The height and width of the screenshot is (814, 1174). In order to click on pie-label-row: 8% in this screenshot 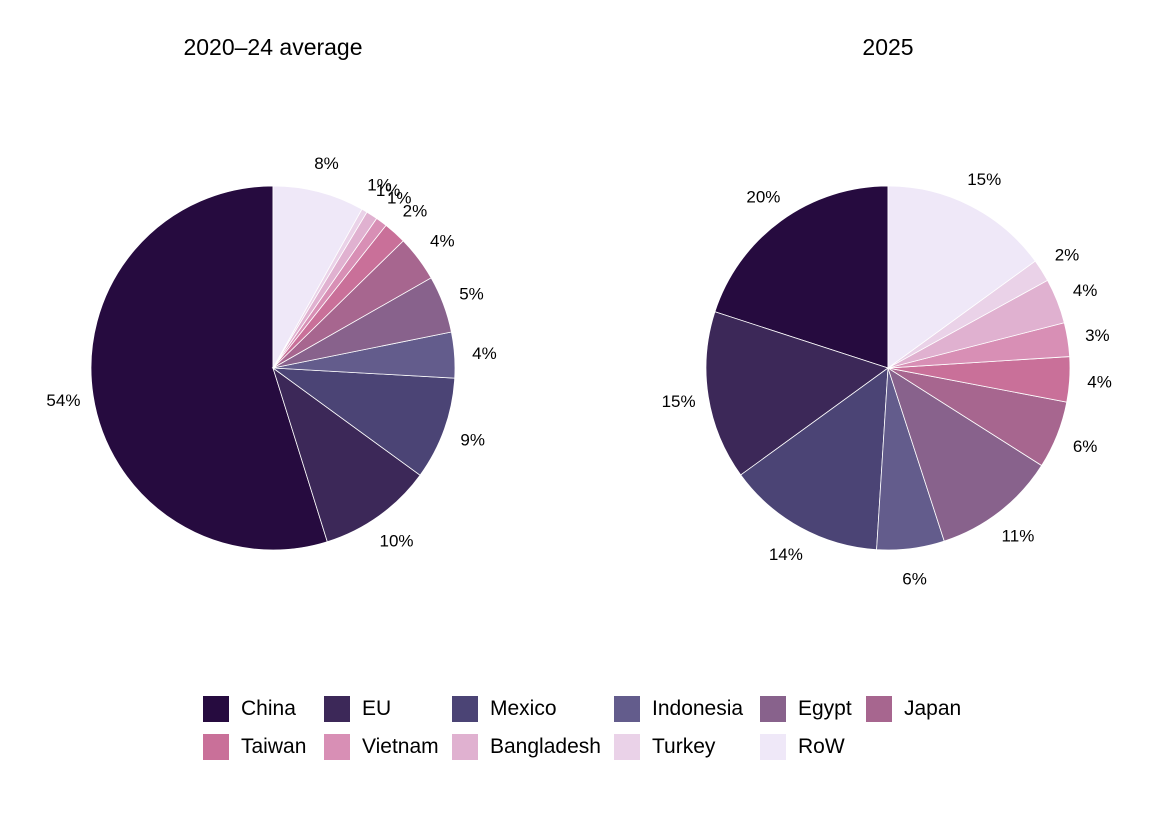, I will do `click(326, 163)`.